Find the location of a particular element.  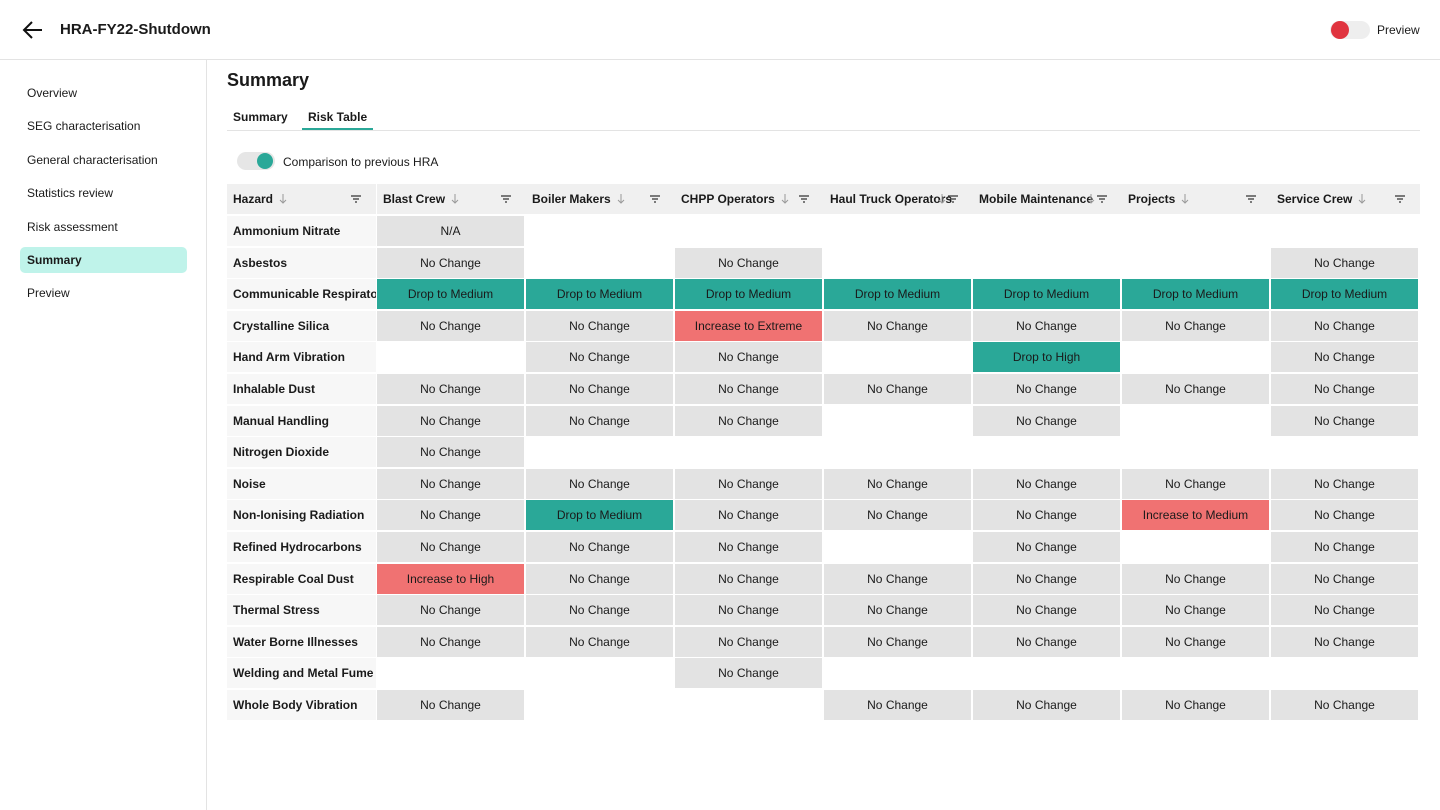

top-bar: HRA-FY22-Shutdown Preview is located at coordinates (720, 30).